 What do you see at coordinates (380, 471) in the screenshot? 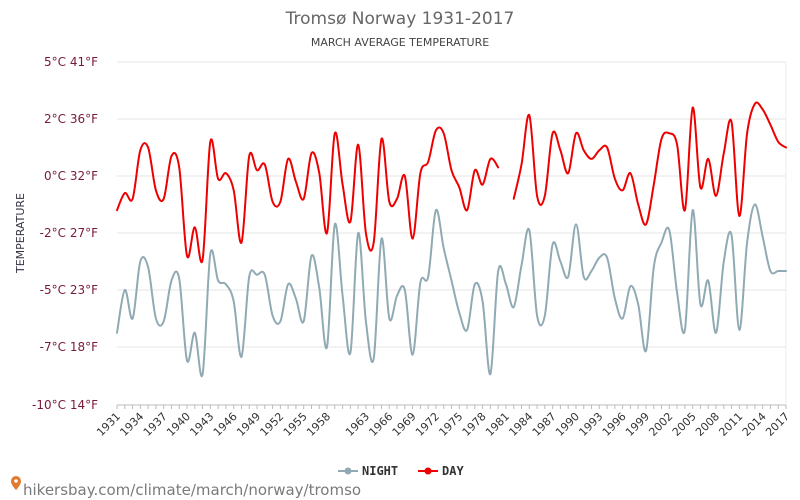
I see `legend-night-label: NIGHT` at bounding box center [380, 471].